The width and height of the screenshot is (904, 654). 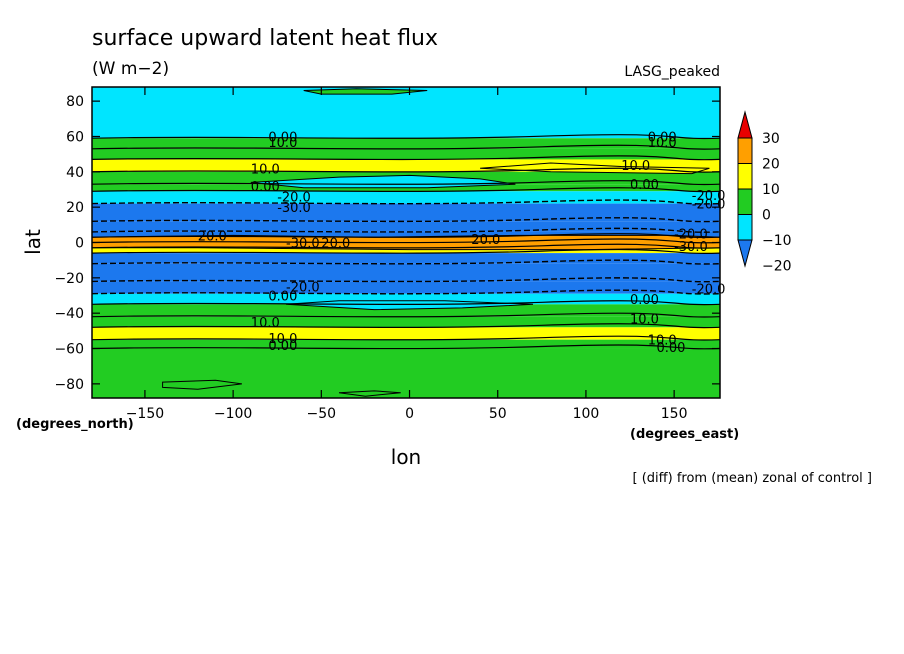 I want to click on y-axis-label: lat, so click(x=33, y=242).